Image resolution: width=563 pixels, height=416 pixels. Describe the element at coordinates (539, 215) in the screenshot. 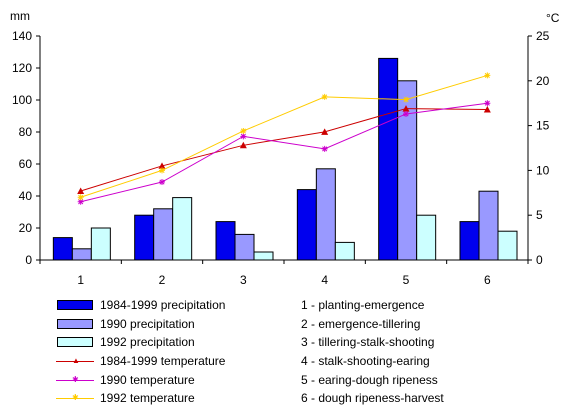

I see `right-tick-label: 5` at that location.